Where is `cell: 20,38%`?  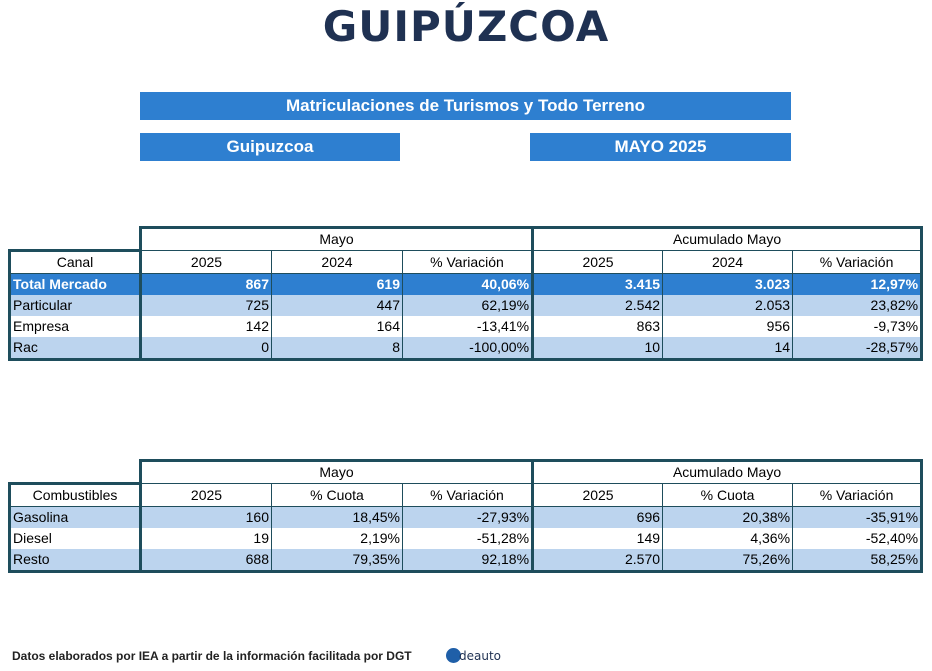
cell: 20,38% is located at coordinates (728, 517).